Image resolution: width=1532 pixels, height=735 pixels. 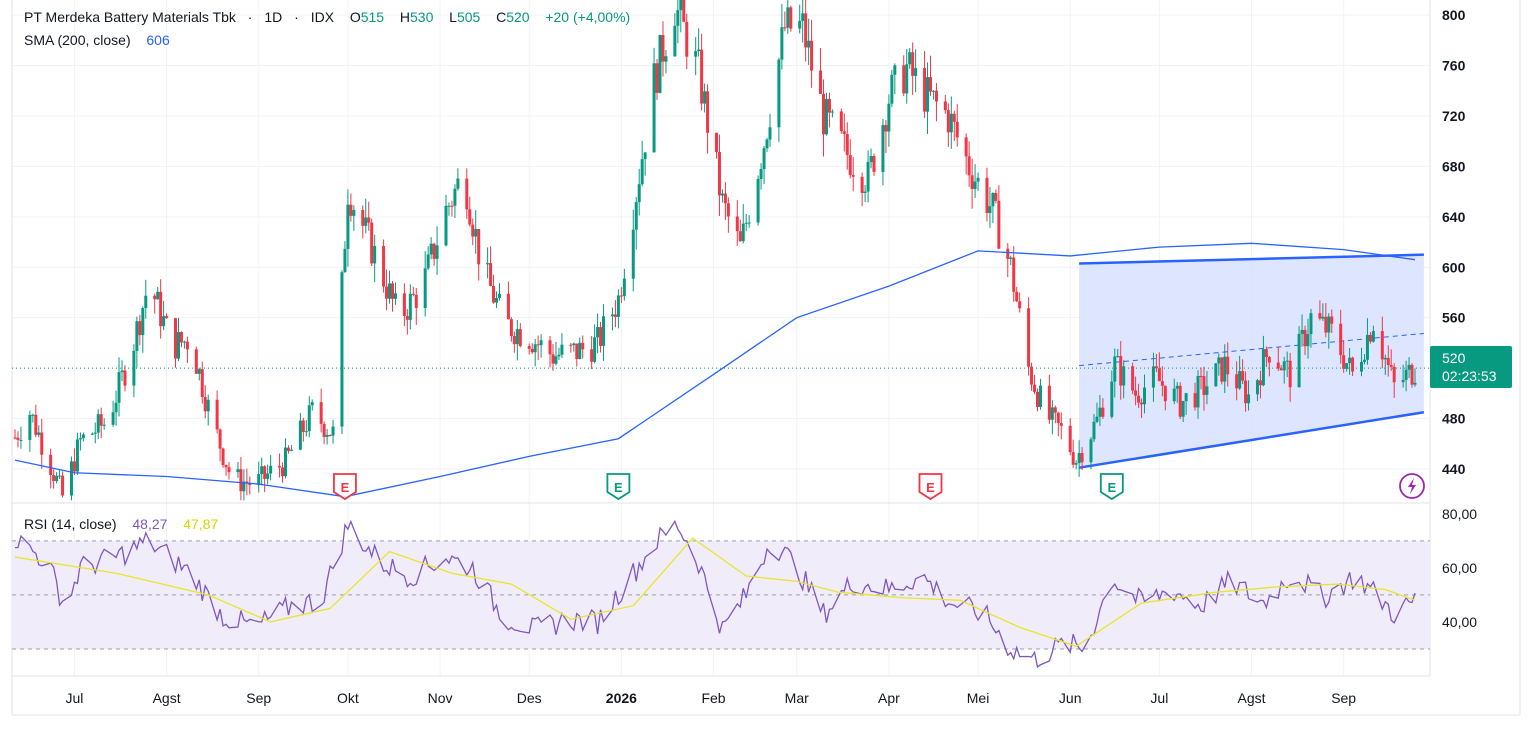 What do you see at coordinates (1251, 439) in the screenshot?
I see `channel-lower-line` at bounding box center [1251, 439].